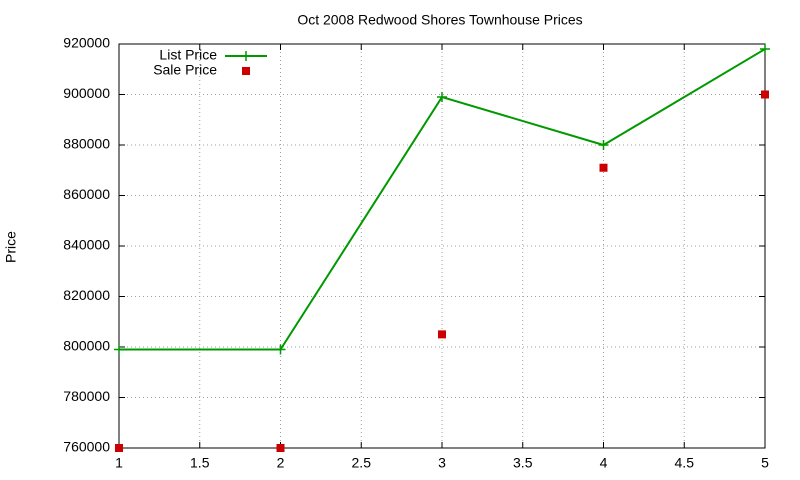  Describe the element at coordinates (523, 463) in the screenshot. I see `x-tick-label: 3.5` at that location.